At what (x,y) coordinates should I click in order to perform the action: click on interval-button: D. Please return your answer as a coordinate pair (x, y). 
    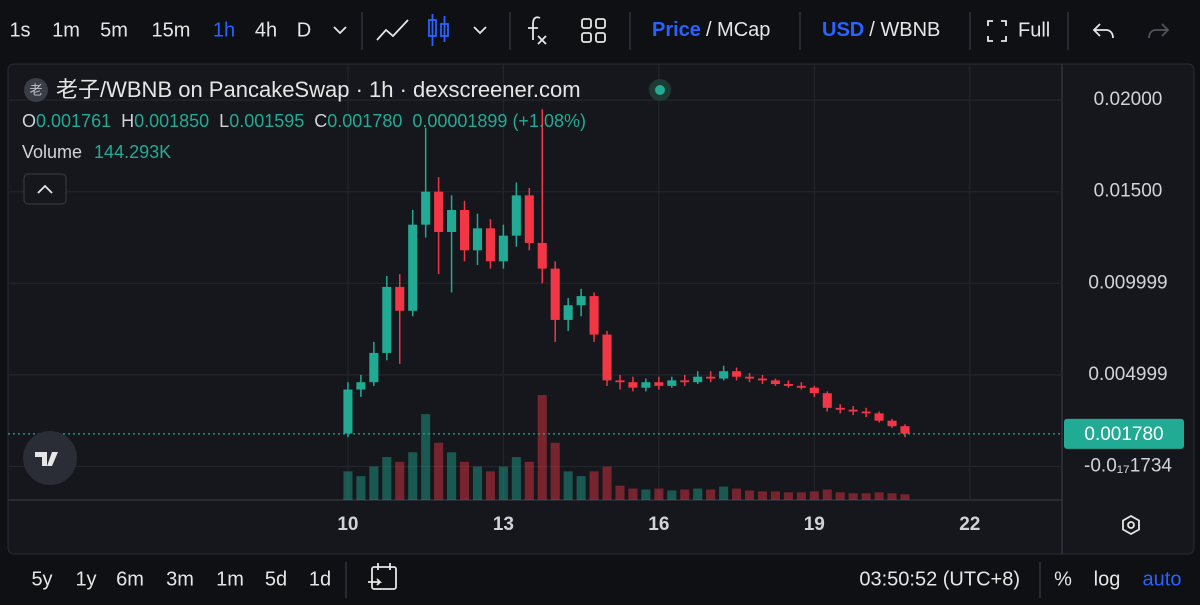
    Looking at the image, I should click on (304, 30).